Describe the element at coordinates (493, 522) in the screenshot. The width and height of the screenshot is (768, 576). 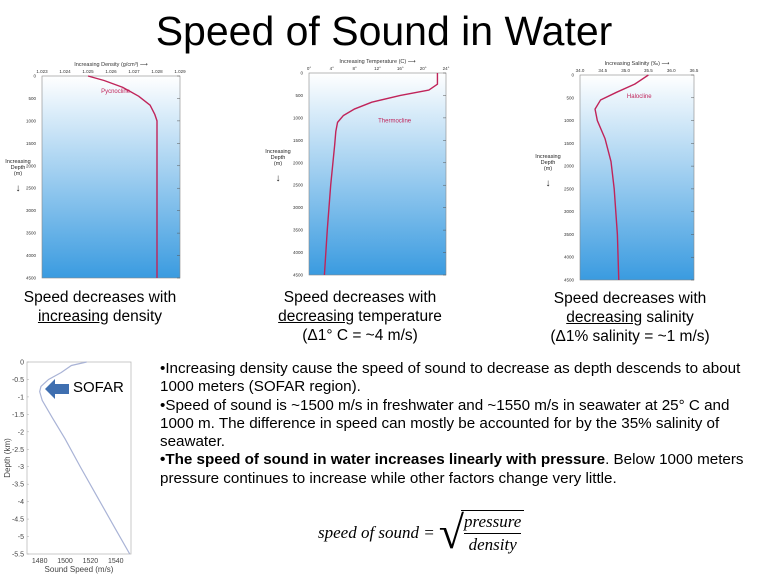
I see `formula-numerator: pressure` at that location.